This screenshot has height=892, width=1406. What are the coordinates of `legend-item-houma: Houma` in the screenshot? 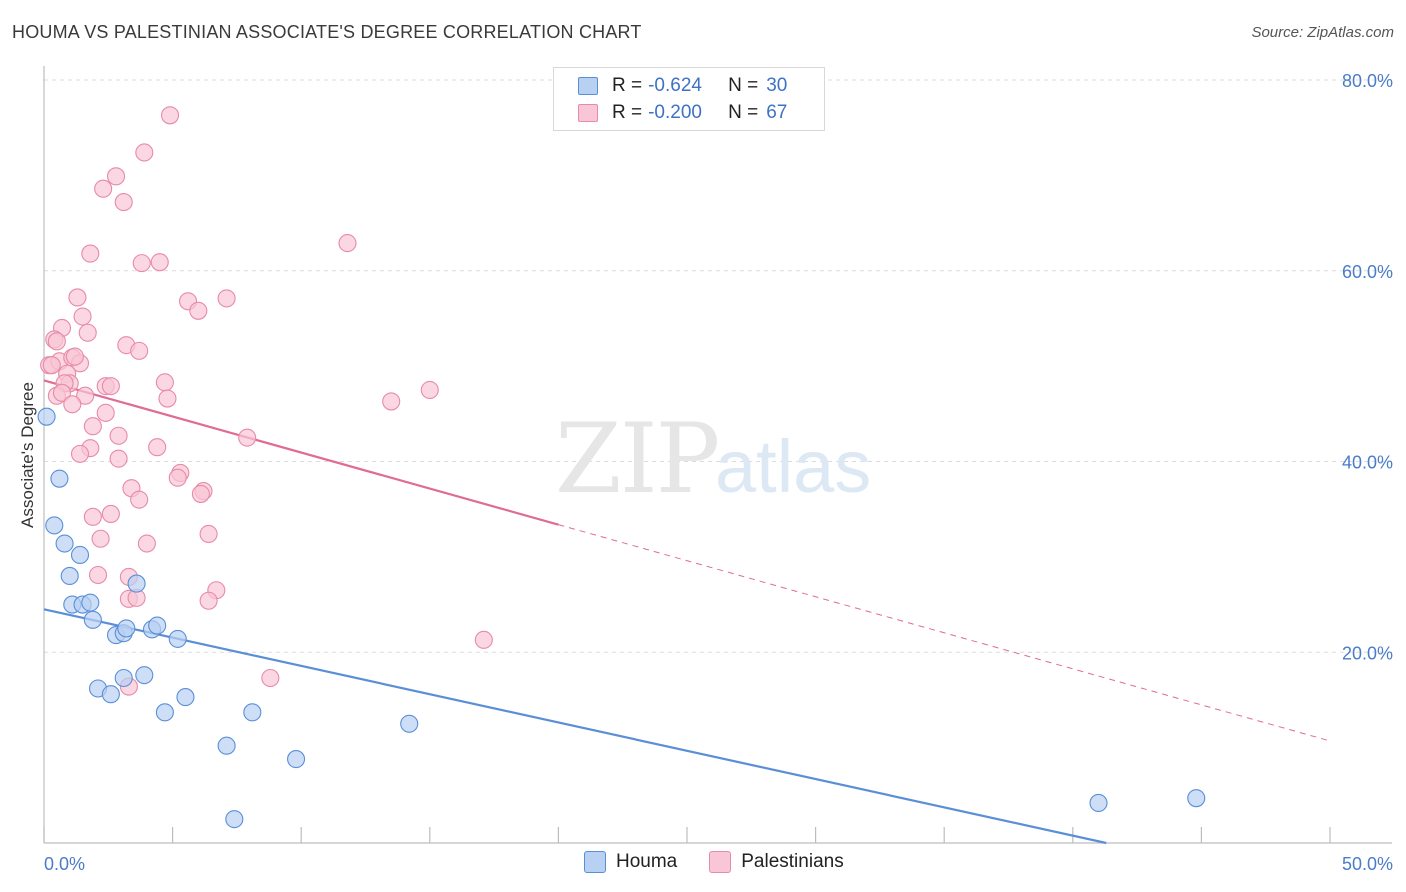 It's located at (630, 862).